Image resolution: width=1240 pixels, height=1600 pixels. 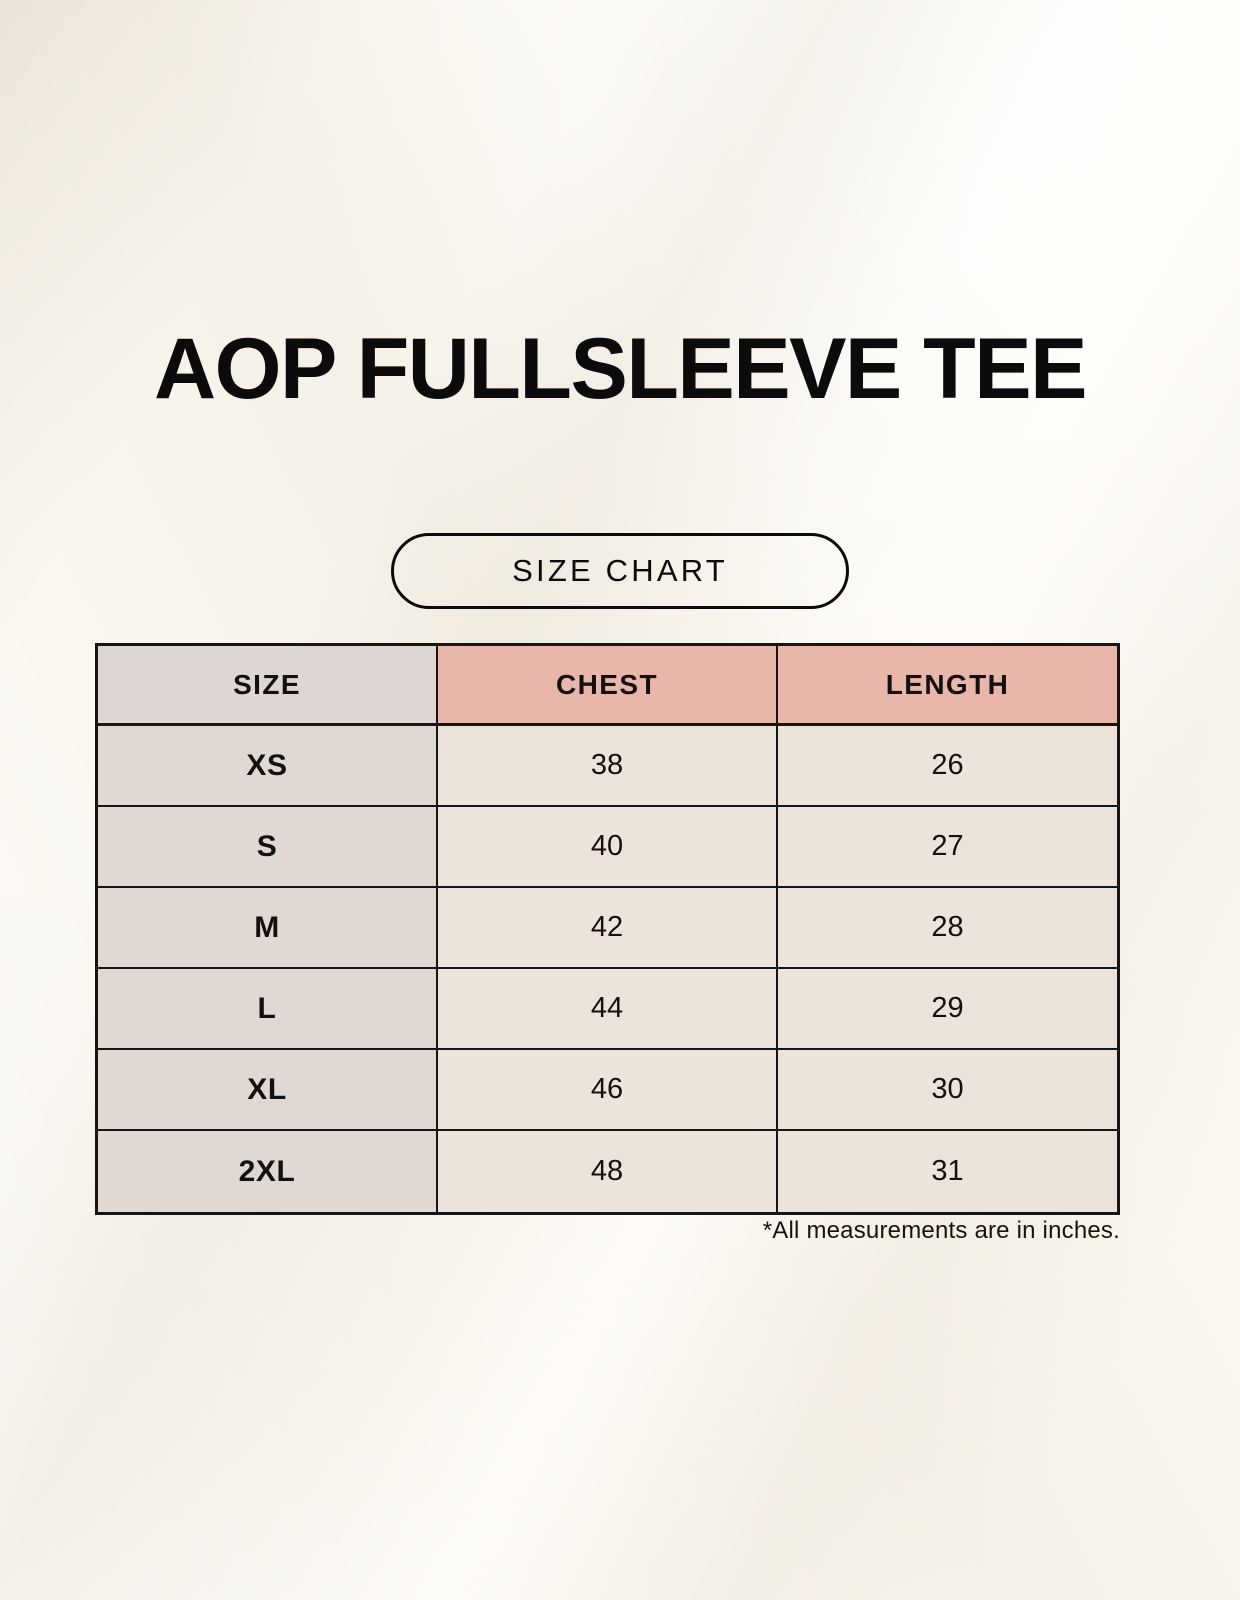 I want to click on table-row: XS 38 26, so click(x=607, y=766).